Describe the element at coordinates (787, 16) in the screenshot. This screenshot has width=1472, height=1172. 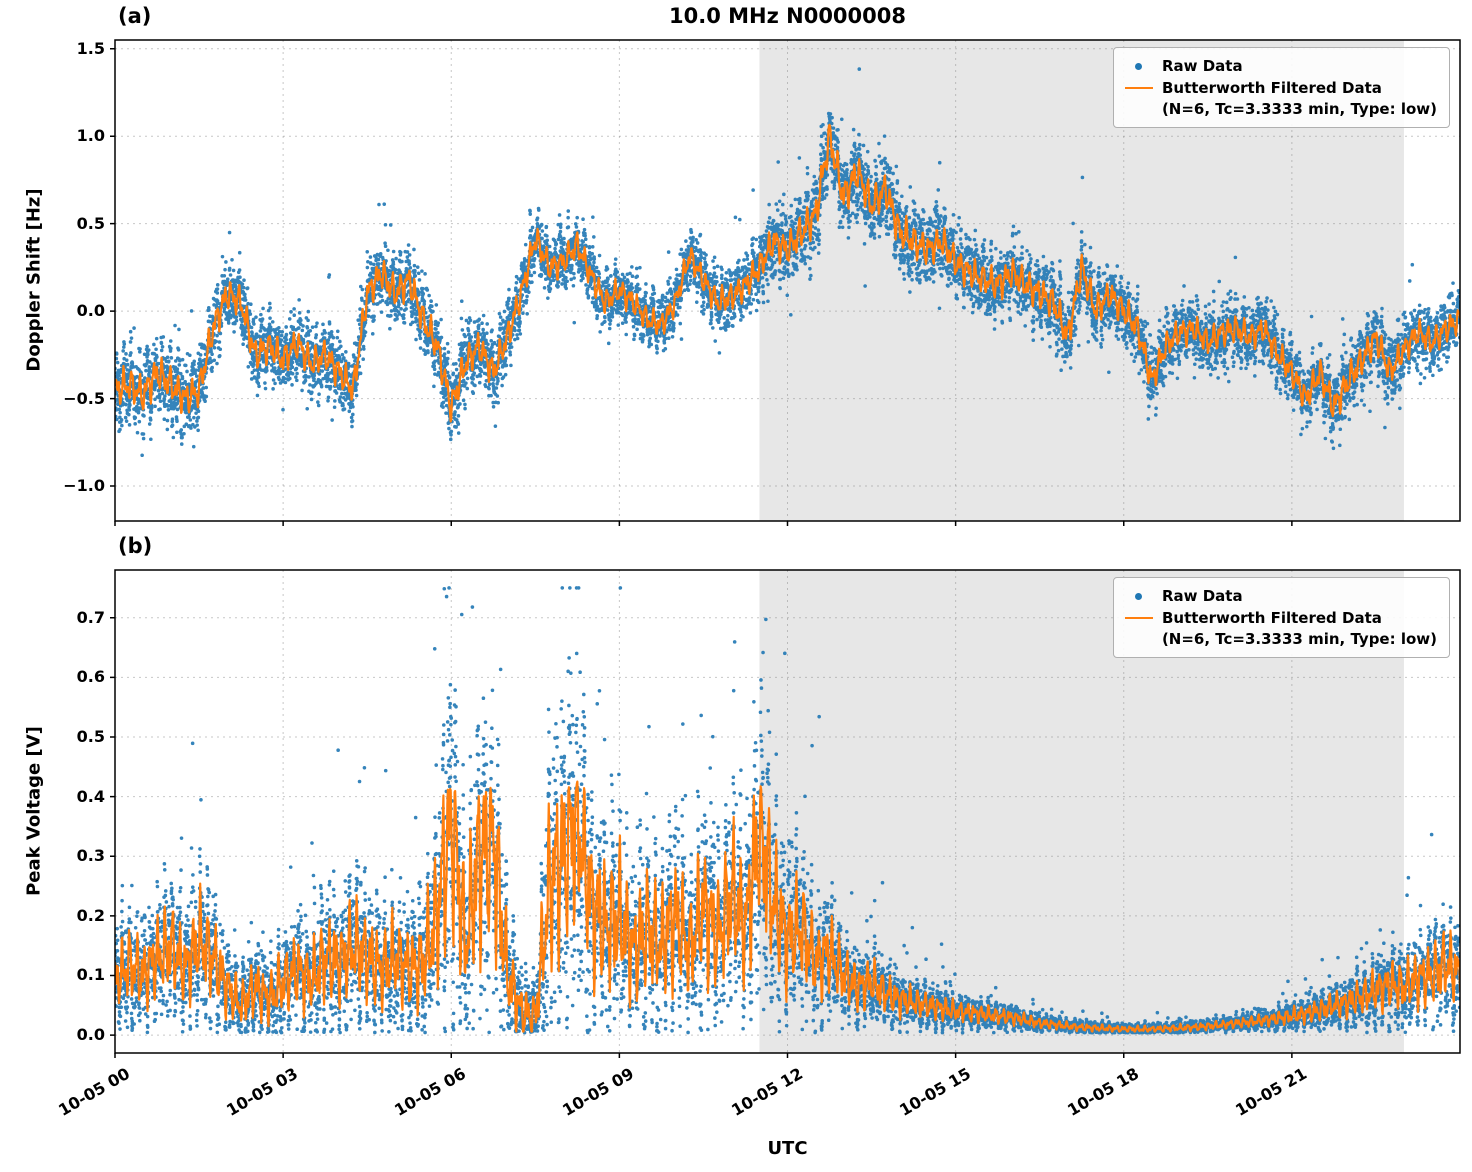
I see `chart-title: 10.0 MHz N0000008` at that location.